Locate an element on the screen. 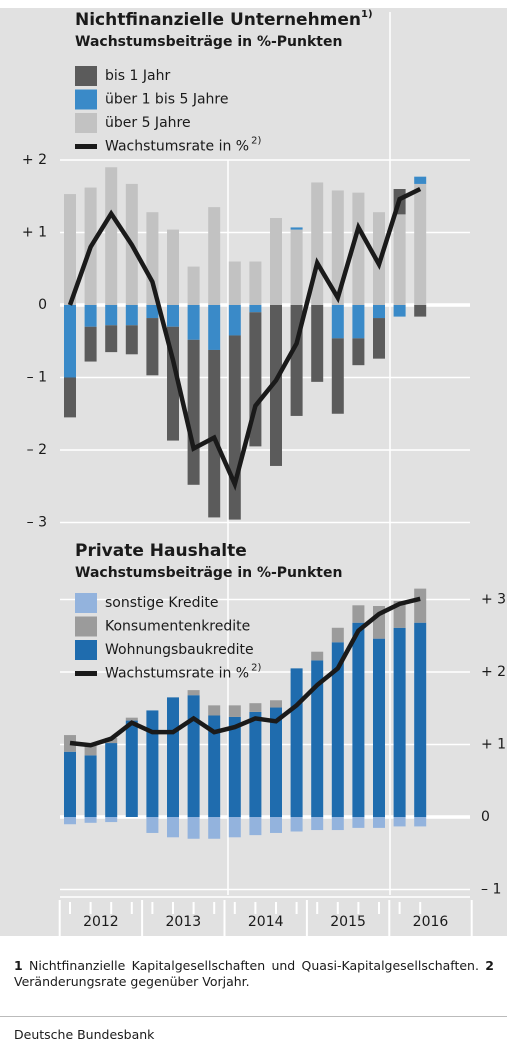  source: Deutsche Bundesbank is located at coordinates (84, 1034).